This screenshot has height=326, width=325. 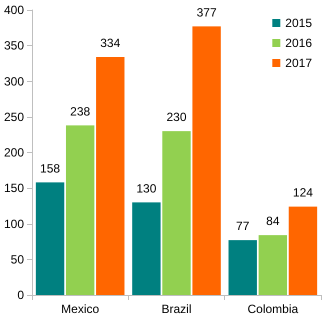 What do you see at coordinates (17, 259) in the screenshot?
I see `y-tick-label: 50` at bounding box center [17, 259].